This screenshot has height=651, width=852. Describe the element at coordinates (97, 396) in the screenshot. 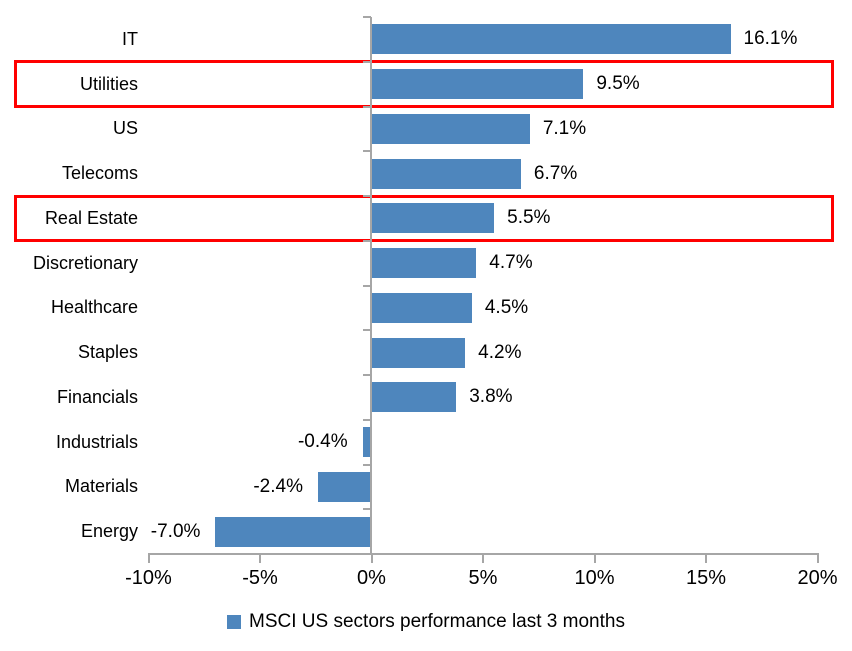

I see `category-label: Financials` at that location.